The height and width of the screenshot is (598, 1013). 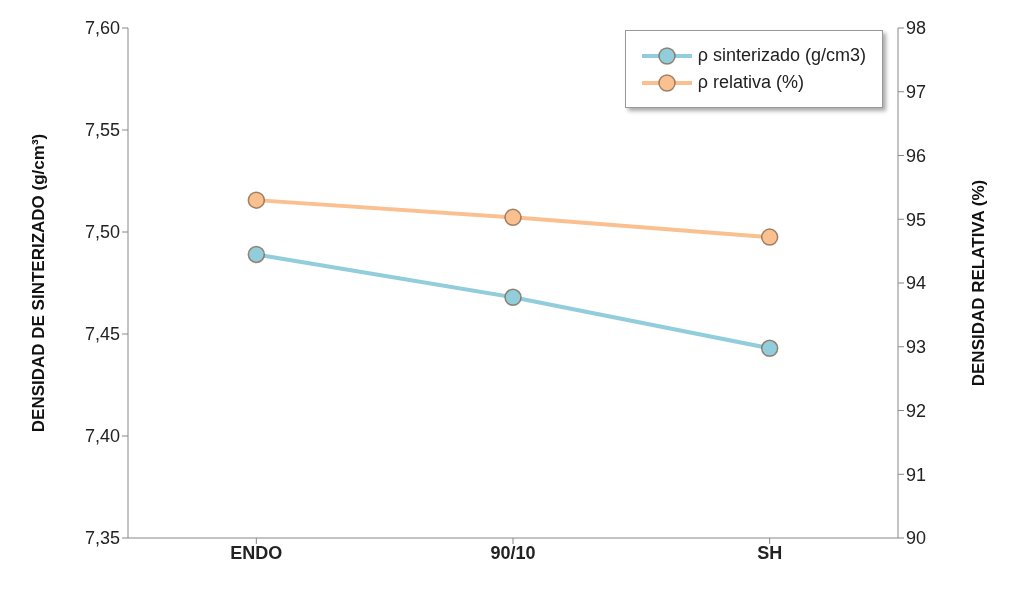 What do you see at coordinates (916, 347) in the screenshot?
I see `y2-tick-label: 93` at bounding box center [916, 347].